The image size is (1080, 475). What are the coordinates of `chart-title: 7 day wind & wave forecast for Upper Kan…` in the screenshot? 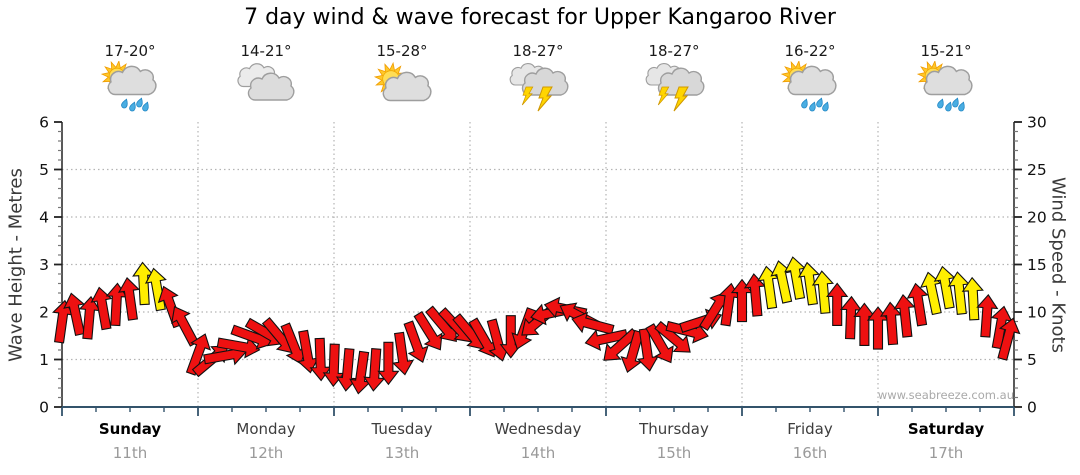 It's located at (540, 17).